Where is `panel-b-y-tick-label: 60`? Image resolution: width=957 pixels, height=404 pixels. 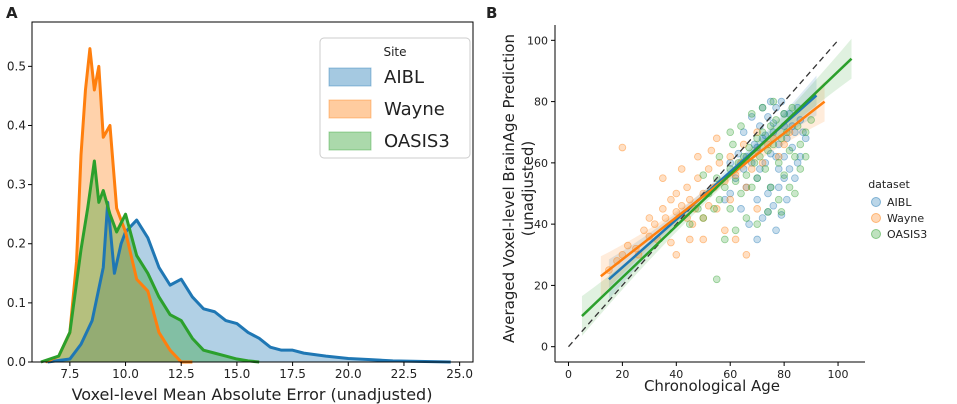
panel-b-y-tick-label: 60 is located at coordinates (541, 163).